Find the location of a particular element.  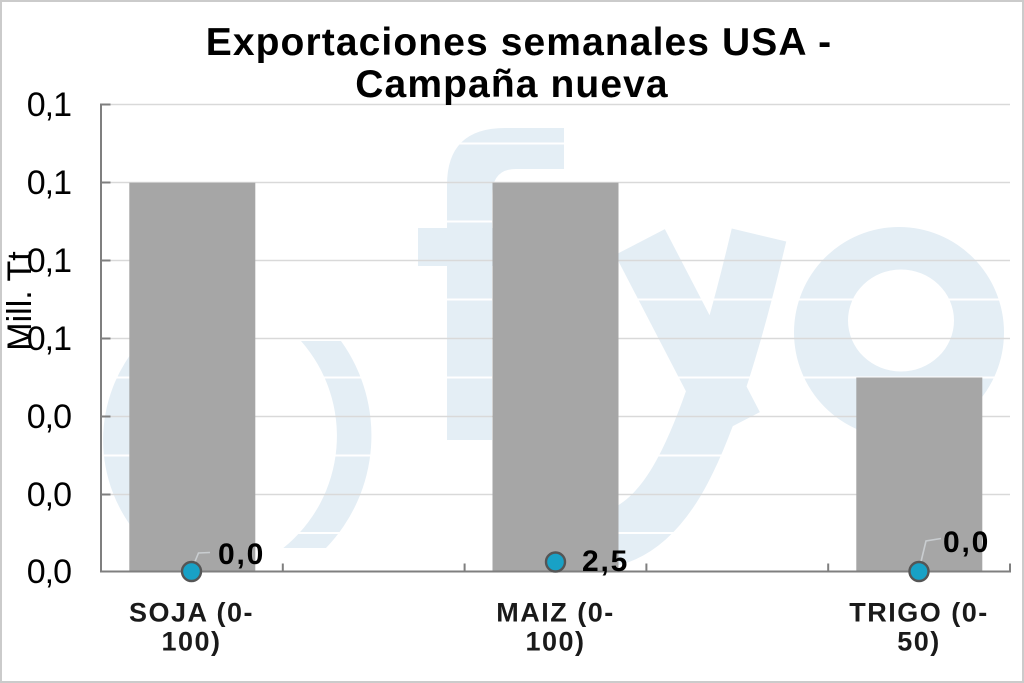

svg-text: 2,5 is located at coordinates (605, 561).